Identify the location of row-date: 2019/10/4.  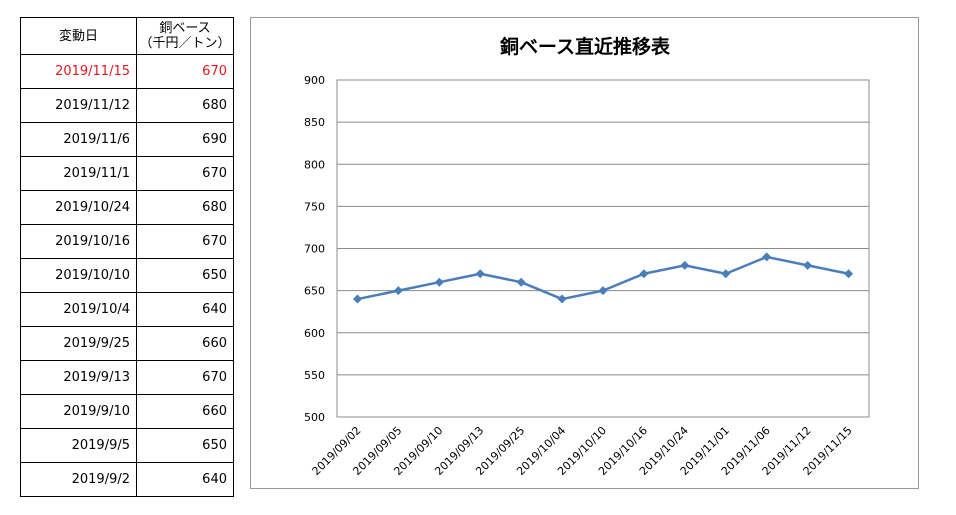
(78, 309).